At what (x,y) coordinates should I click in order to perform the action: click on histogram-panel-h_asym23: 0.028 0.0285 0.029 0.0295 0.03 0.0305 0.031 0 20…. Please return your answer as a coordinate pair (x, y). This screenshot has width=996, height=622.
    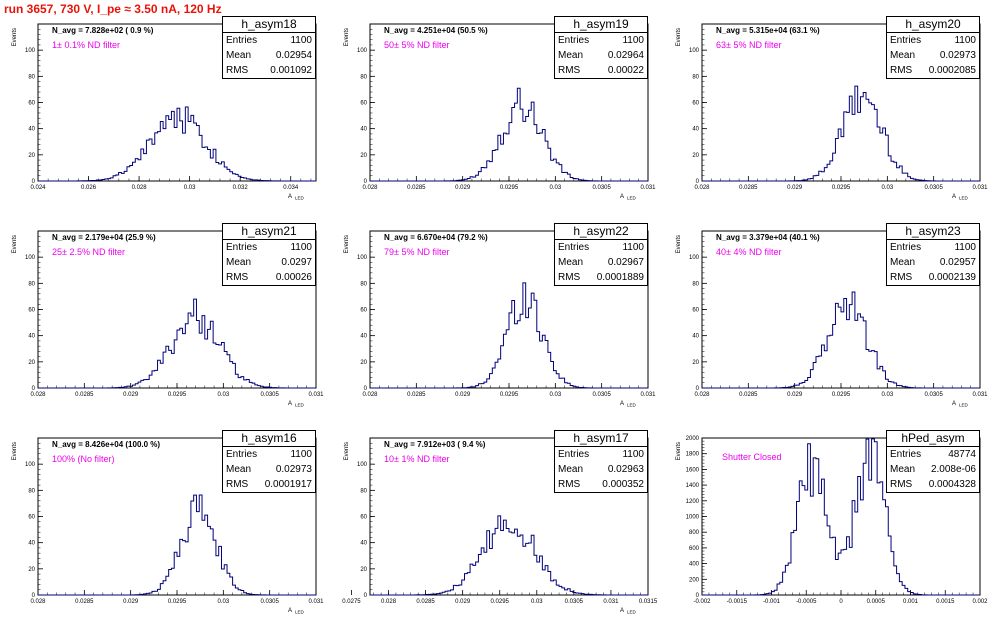
    Looking at the image, I should click on (830, 310).